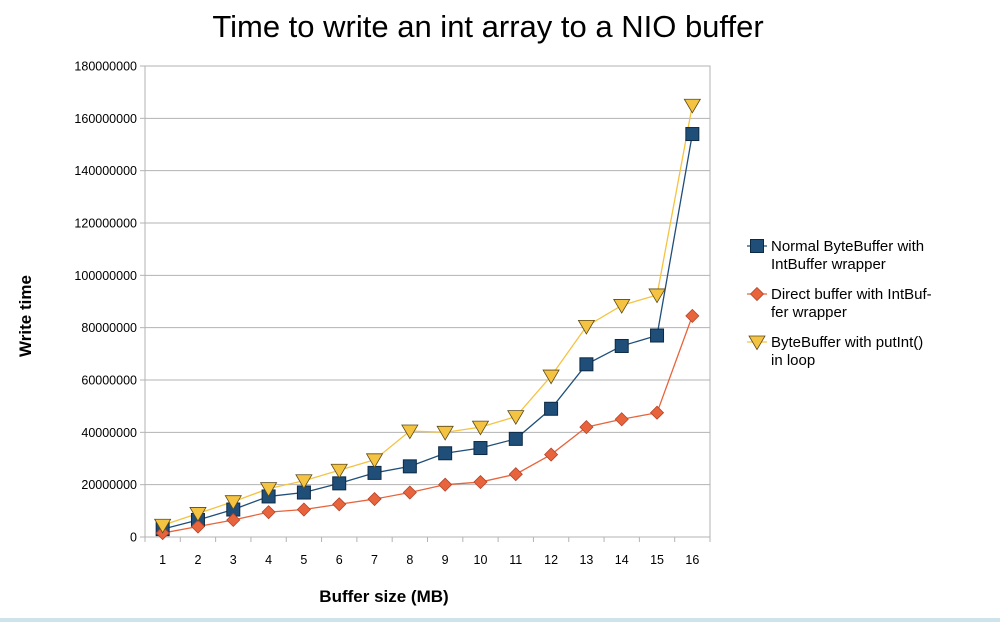 The image size is (1000, 627). I want to click on y-tick-label: 60000000, so click(109, 381).